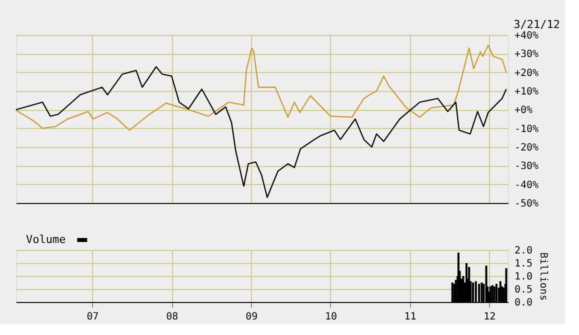 This screenshot has height=335, width=579. Describe the element at coordinates (526, 129) in the screenshot. I see `y-tick-label: -10%` at that location.